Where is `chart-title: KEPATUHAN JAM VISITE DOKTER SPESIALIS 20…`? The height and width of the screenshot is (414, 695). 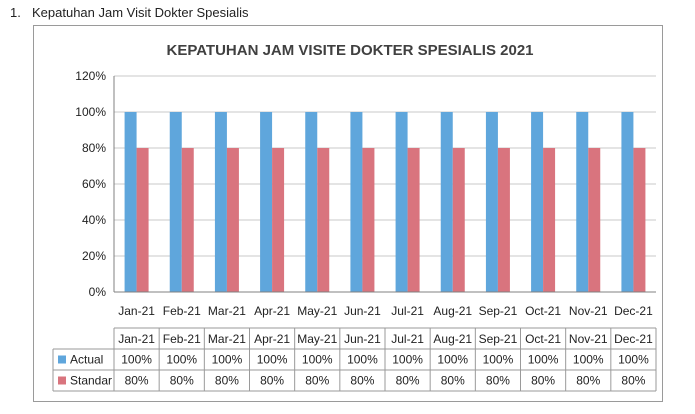 chart-title: KEPATUHAN JAM VISITE DOKTER SPESIALIS 20… is located at coordinates (349, 50).